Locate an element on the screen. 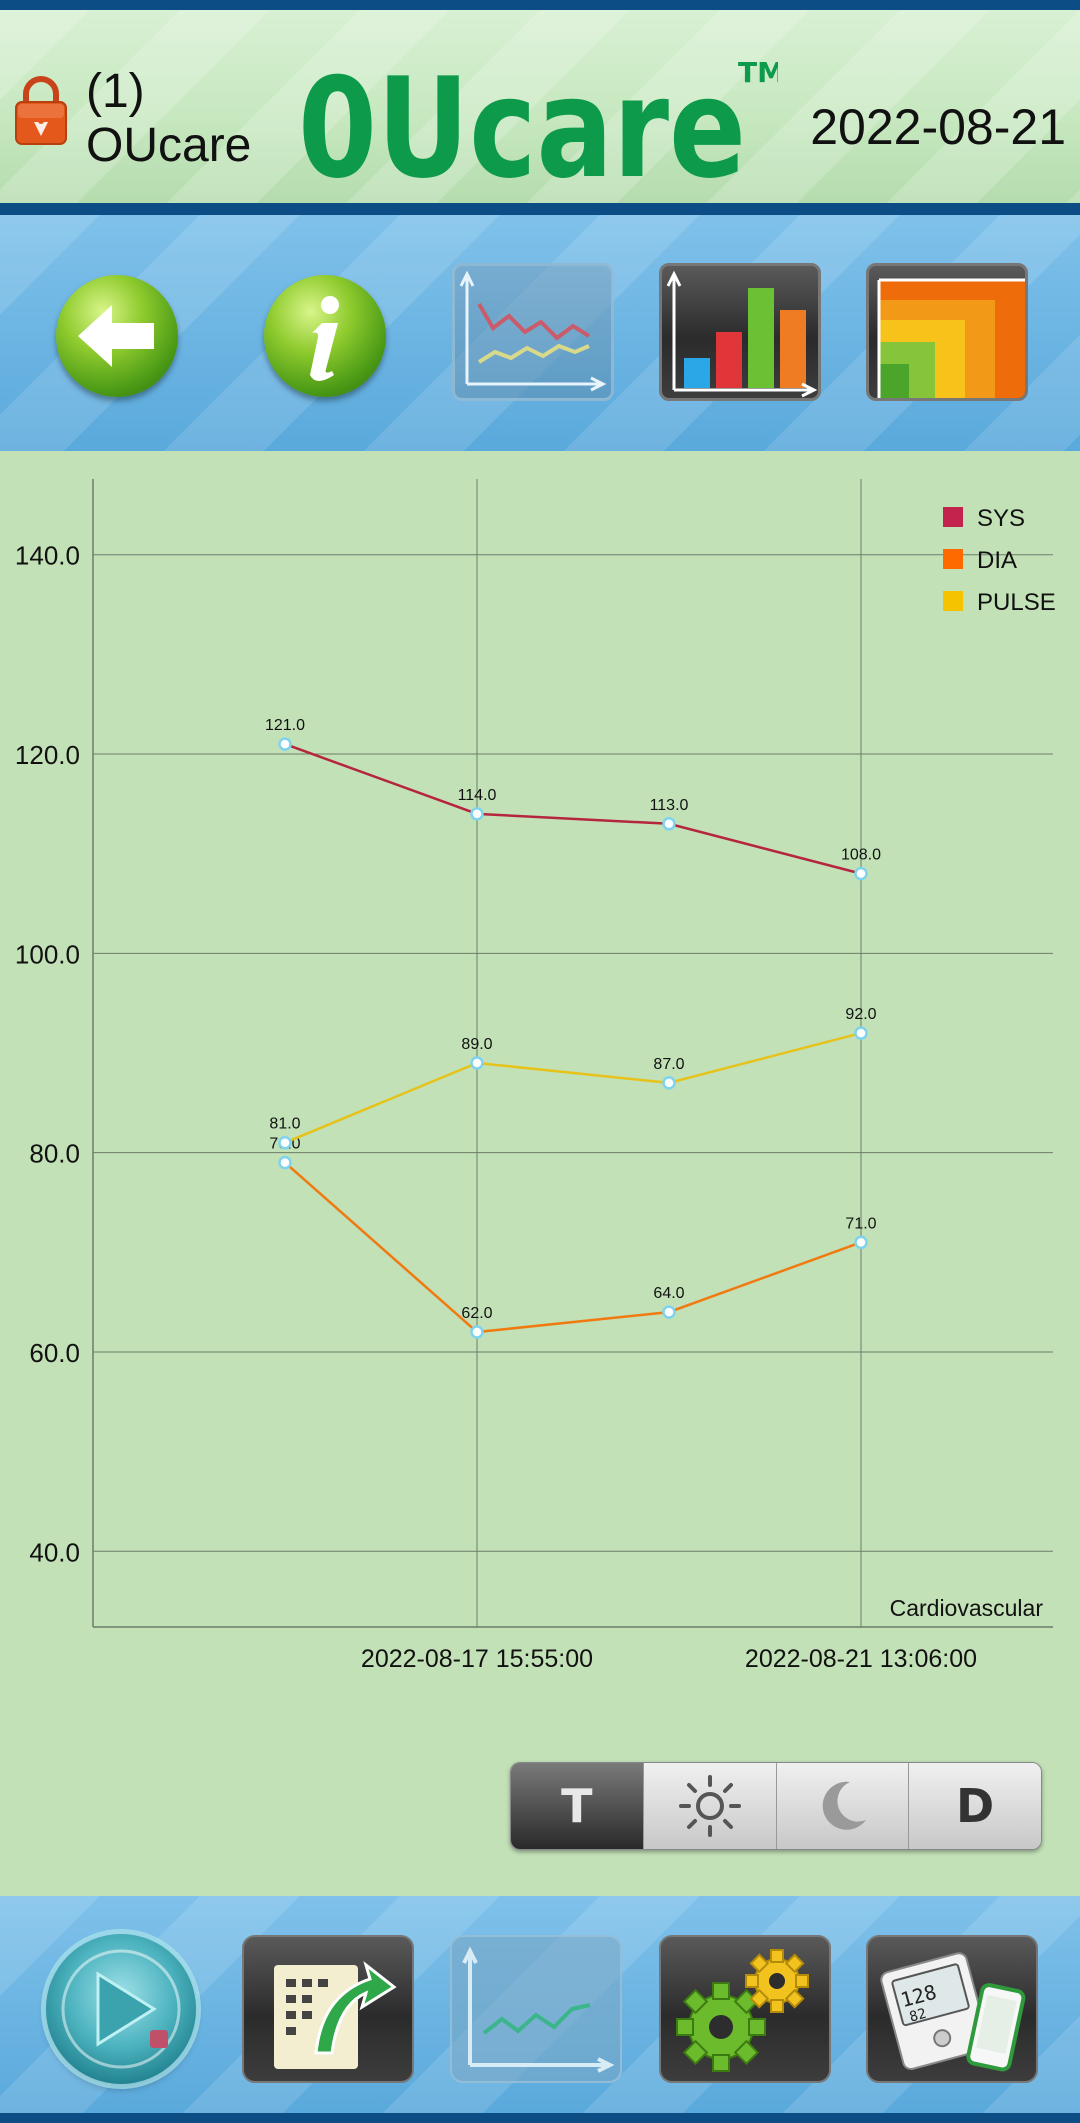 The image size is (1080, 2123). data-label: 92.0 is located at coordinates (860, 1014).